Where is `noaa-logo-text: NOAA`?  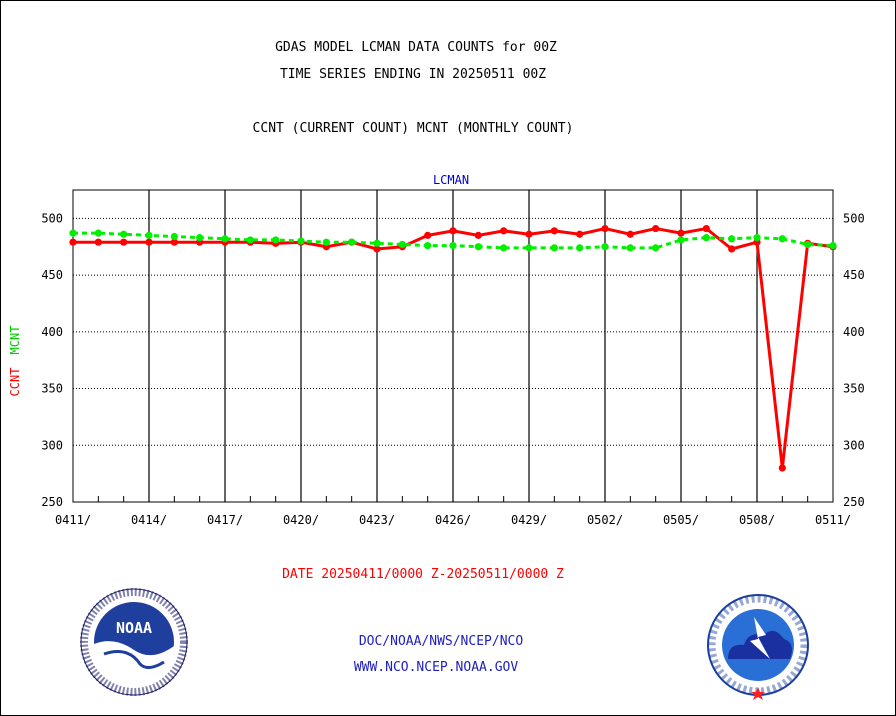 noaa-logo-text: NOAA is located at coordinates (134, 628).